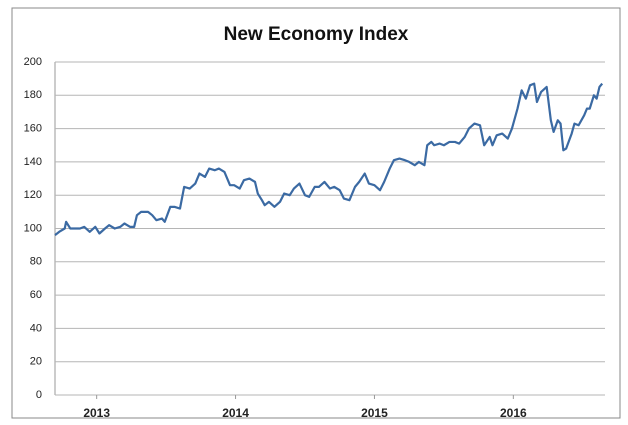  I want to click on y-tick-label: 20, so click(36, 362).